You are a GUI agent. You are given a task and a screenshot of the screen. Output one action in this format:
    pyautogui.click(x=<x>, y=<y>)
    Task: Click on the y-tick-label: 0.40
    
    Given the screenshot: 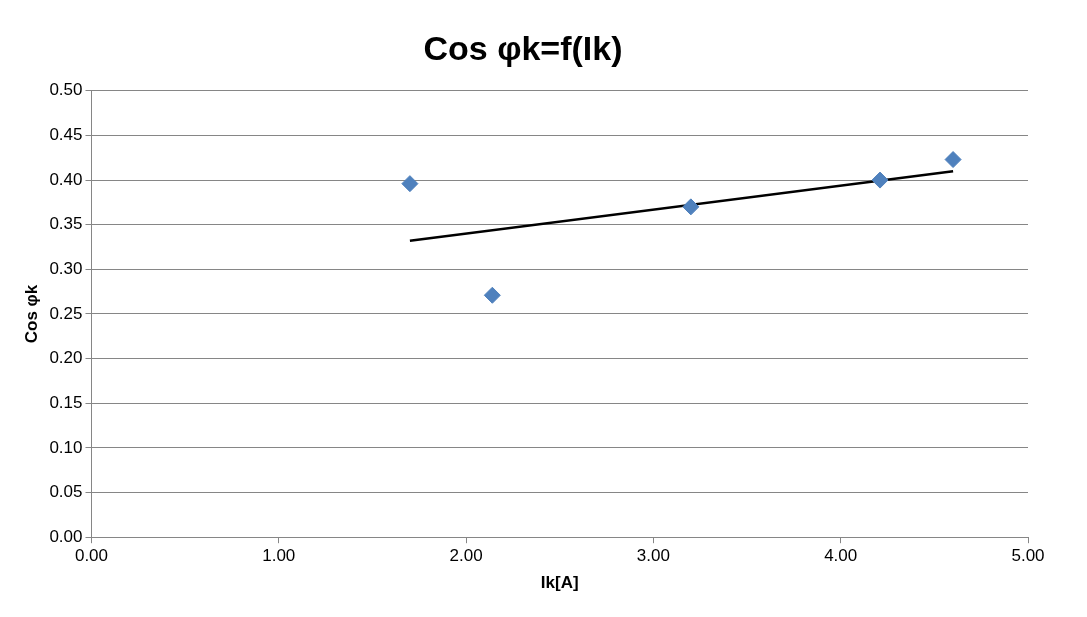 What is the action you would take?
    pyautogui.click(x=66, y=179)
    